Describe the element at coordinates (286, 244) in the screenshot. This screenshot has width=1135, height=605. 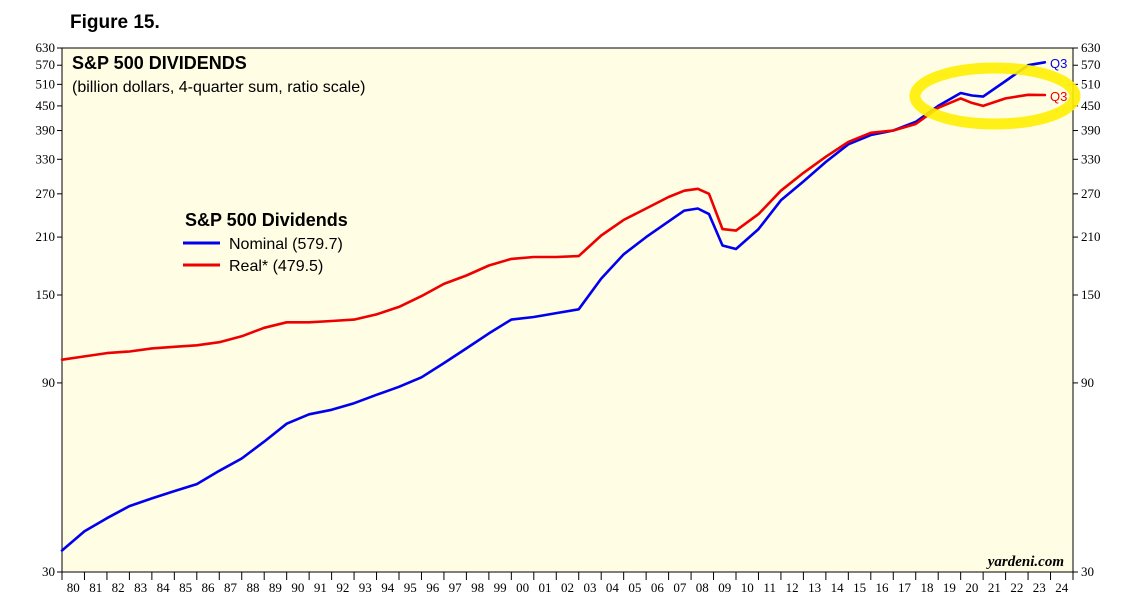
I see `legend-nominal-label: Nominal (579.7)` at that location.